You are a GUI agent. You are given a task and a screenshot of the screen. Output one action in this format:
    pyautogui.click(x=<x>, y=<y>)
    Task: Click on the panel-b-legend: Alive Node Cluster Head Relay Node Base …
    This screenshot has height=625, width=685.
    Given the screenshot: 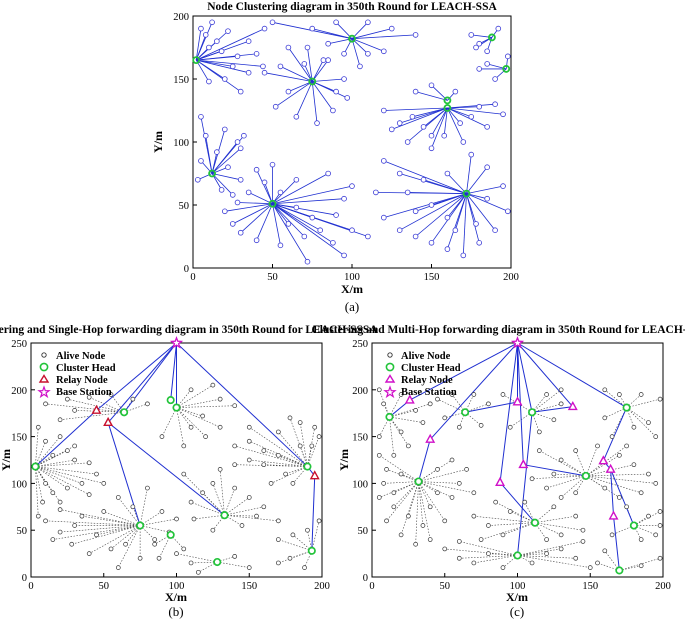 What is the action you would take?
    pyautogui.click(x=76, y=375)
    